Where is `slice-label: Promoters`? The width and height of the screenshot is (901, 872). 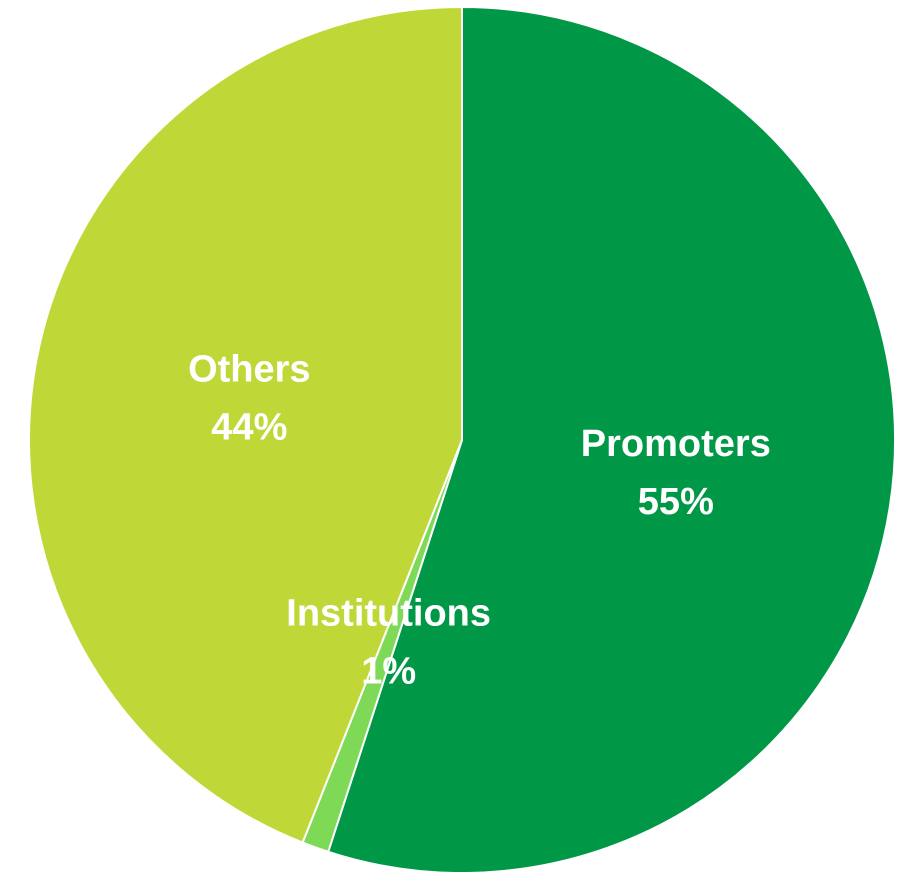 slice-label: Promoters is located at coordinates (676, 444).